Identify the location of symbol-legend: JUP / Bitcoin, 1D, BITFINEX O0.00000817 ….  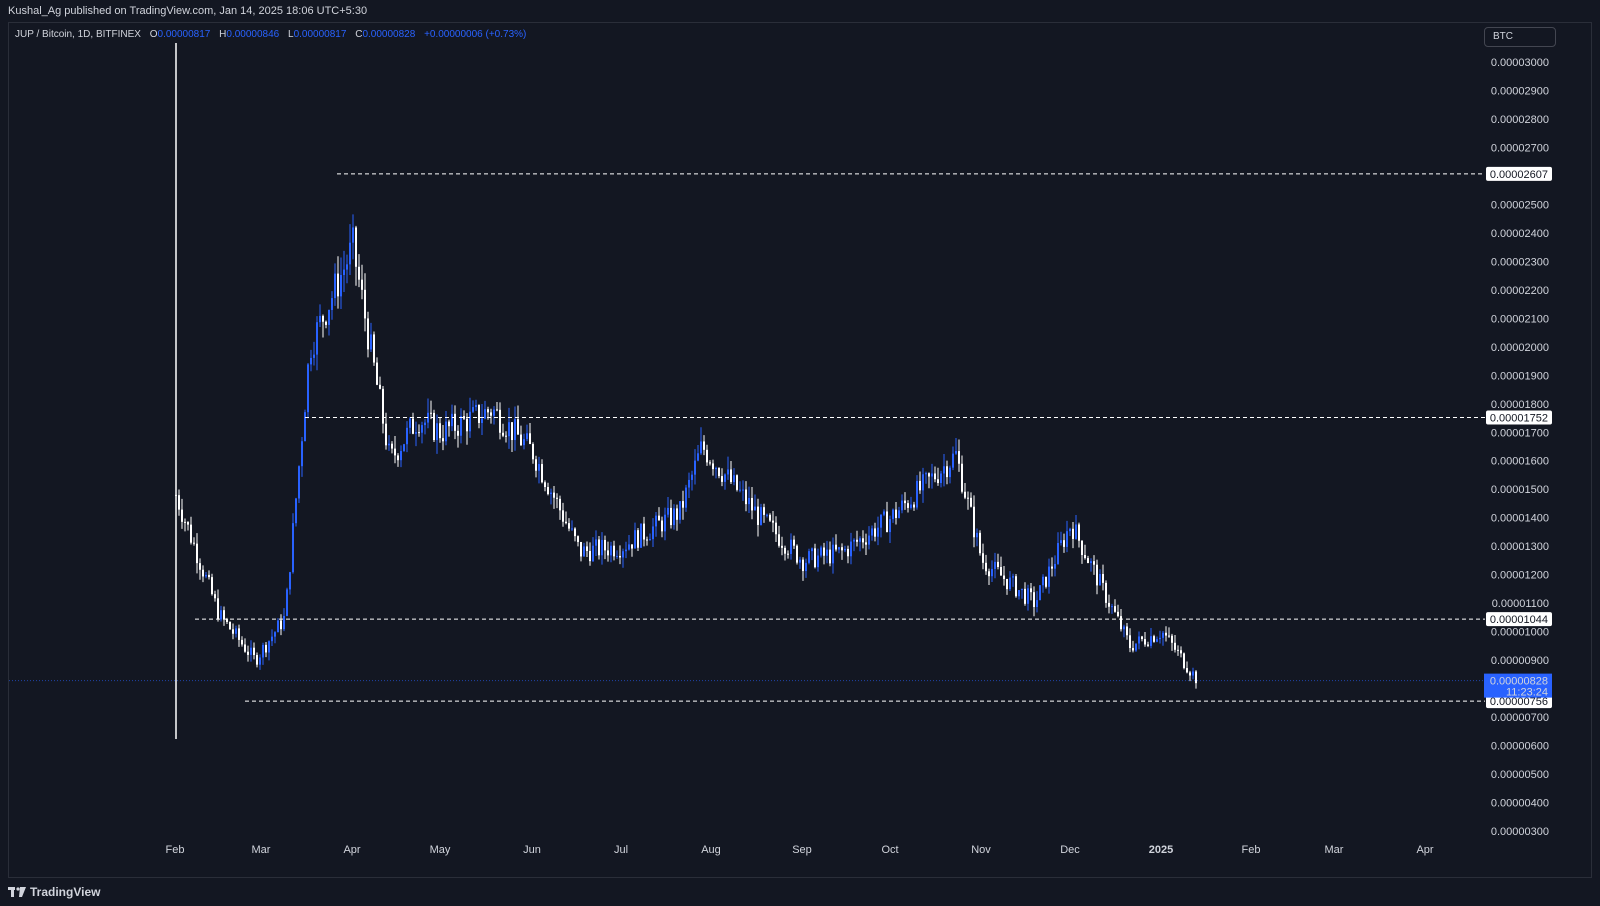
(270, 34).